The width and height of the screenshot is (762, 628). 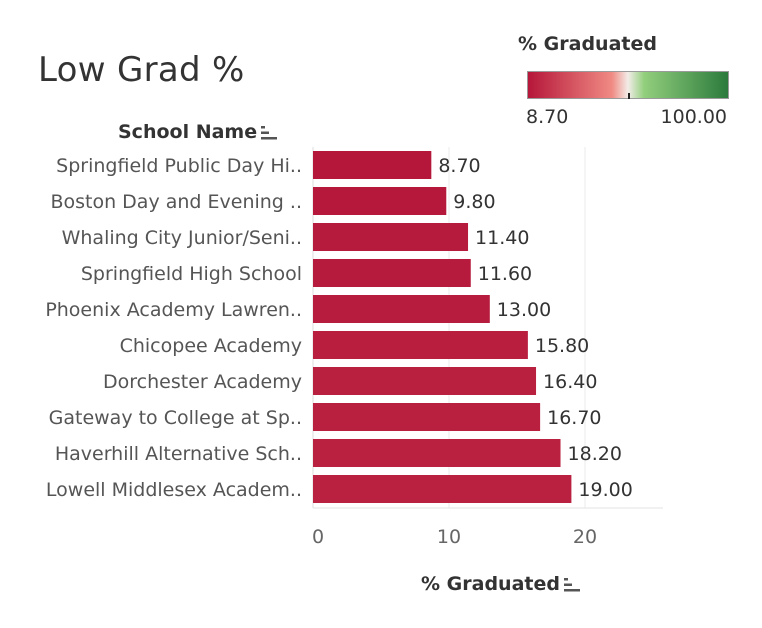 What do you see at coordinates (587, 44) in the screenshot?
I see `color-legend-title: % Graduated` at bounding box center [587, 44].